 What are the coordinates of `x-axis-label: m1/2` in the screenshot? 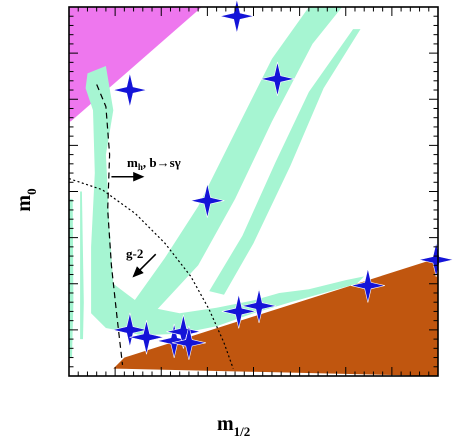 It's located at (233, 426).